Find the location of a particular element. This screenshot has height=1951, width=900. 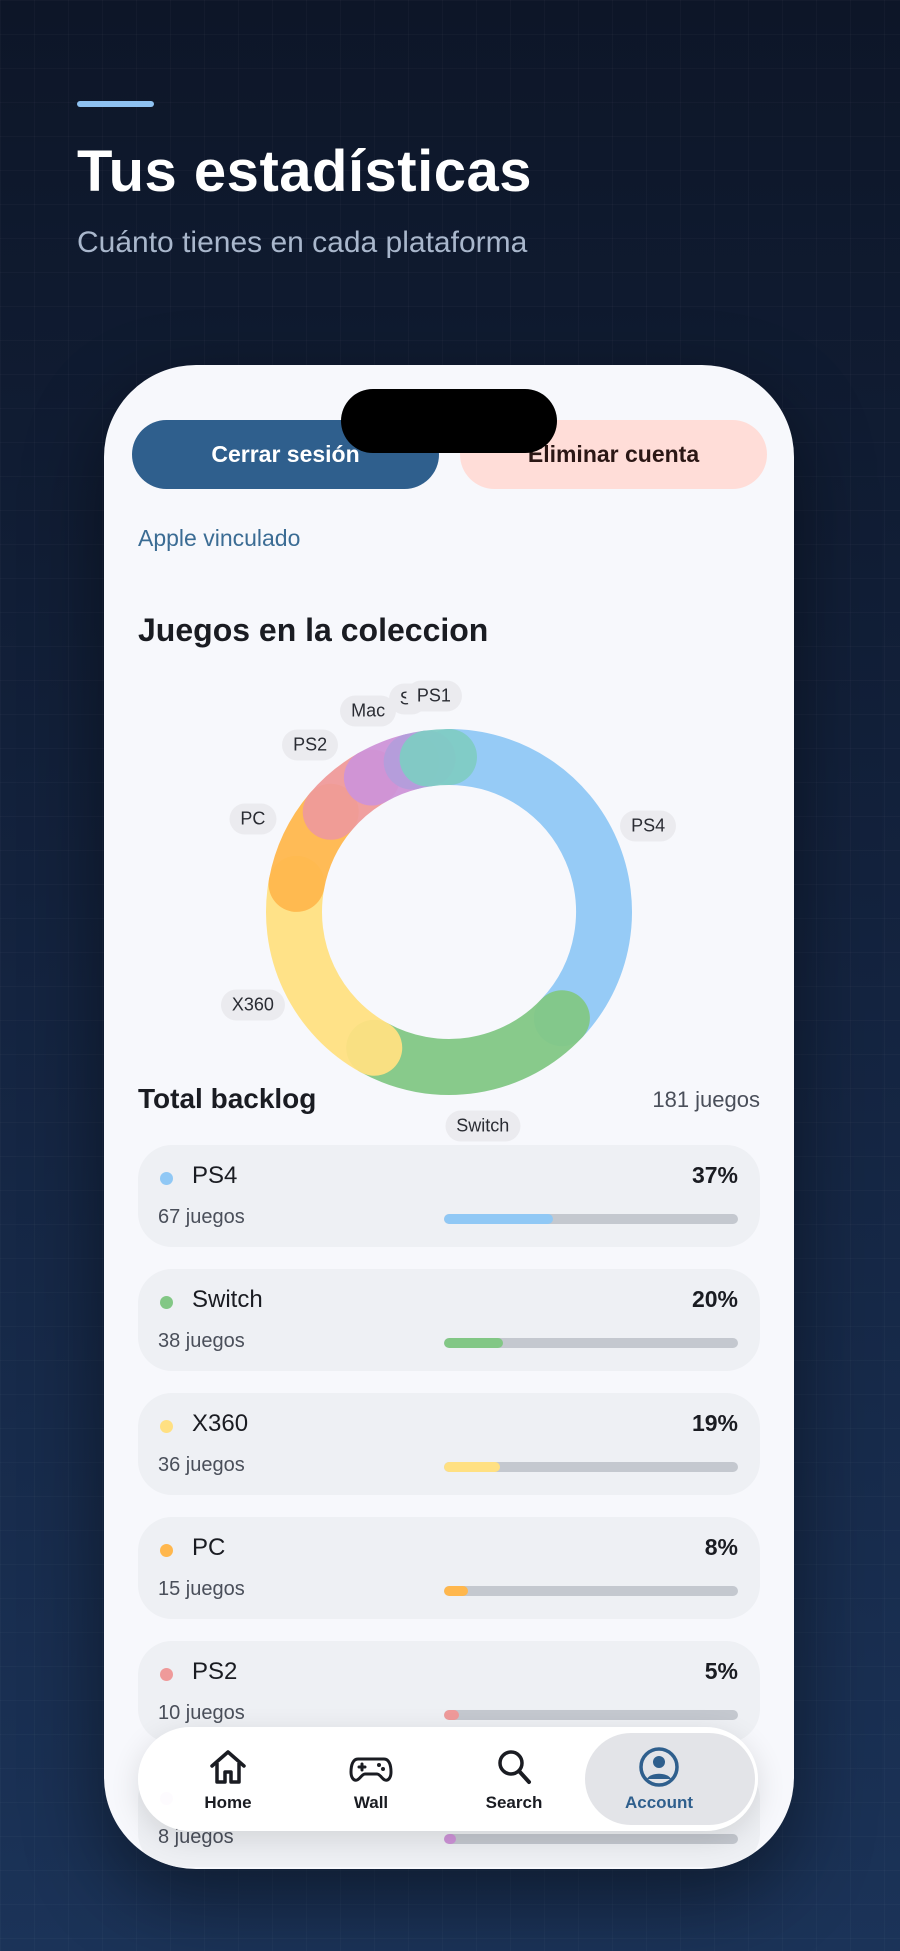

backlog-card: PS4 37% 67 juegos is located at coordinates (449, 1196).